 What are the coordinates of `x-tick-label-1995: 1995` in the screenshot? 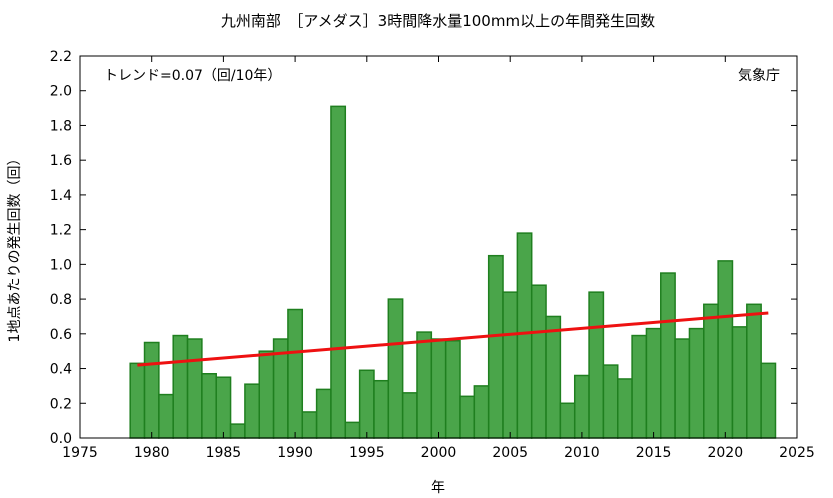 It's located at (367, 453).